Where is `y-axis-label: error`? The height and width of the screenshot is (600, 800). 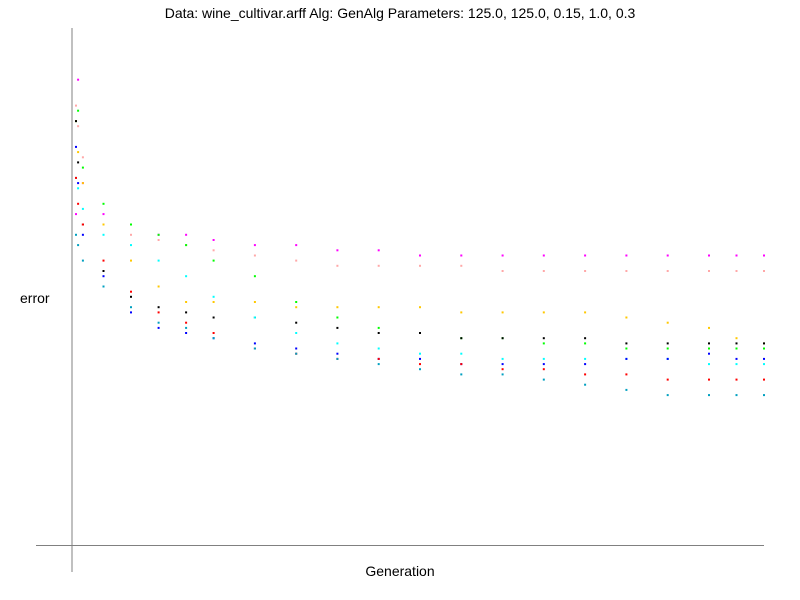 y-axis-label: error is located at coordinates (35, 298).